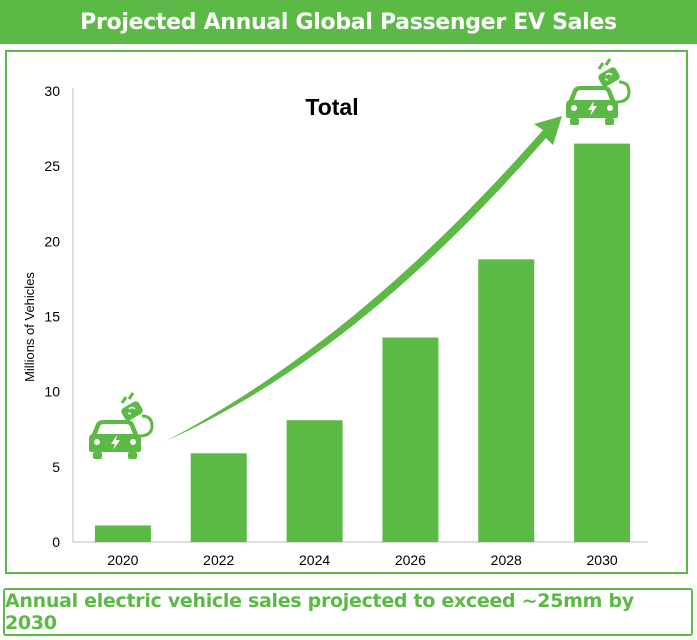 This screenshot has height=640, width=697. Describe the element at coordinates (56, 542) in the screenshot. I see `y-tick-label: 0` at that location.